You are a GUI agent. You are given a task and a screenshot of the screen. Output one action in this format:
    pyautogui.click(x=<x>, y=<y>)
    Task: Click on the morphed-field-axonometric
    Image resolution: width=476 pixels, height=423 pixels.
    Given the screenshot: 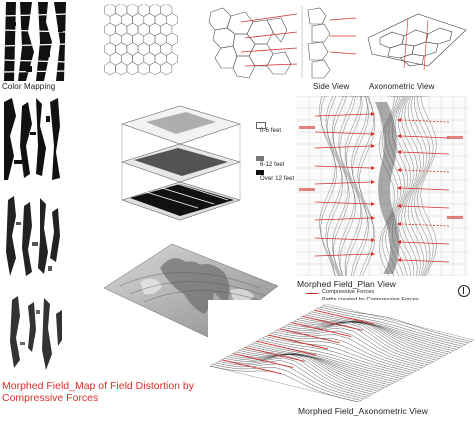 What is the action you would take?
    pyautogui.click(x=342, y=352)
    